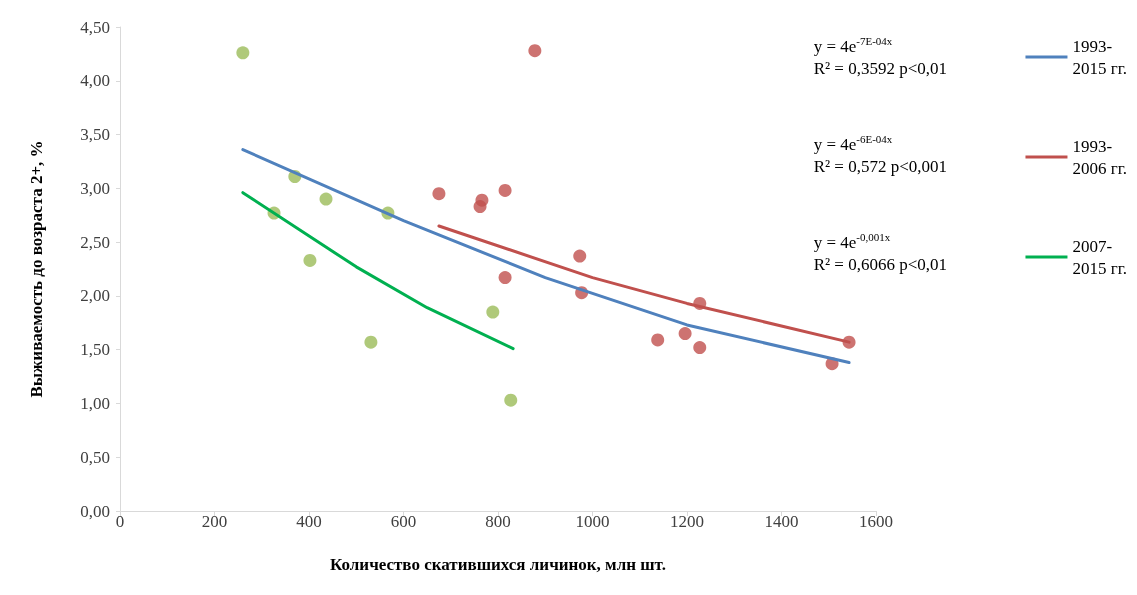  I want to click on x-tick-label: 200, so click(214, 521).